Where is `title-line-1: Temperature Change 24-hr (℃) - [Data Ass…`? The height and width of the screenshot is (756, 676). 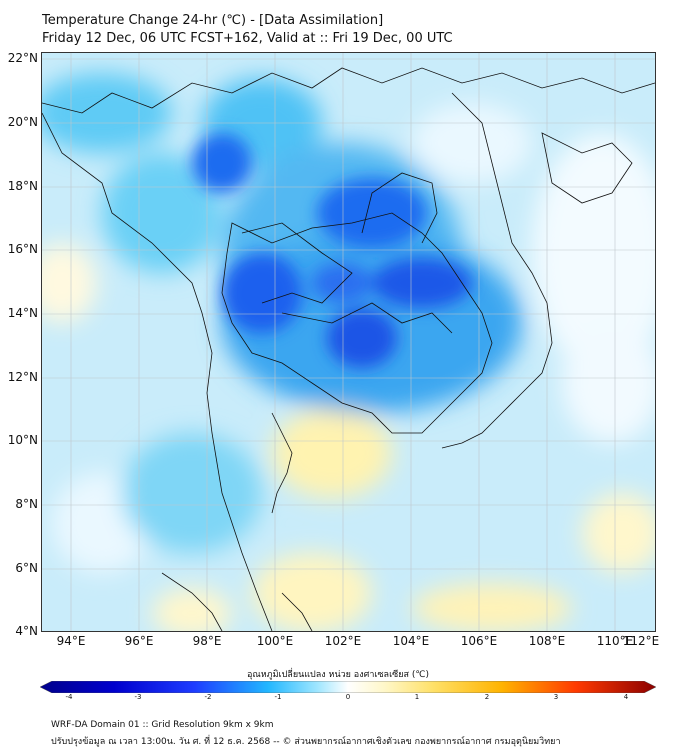
title-line-1: Temperature Change 24-hr (℃) - [Data Ass… is located at coordinates (213, 20).